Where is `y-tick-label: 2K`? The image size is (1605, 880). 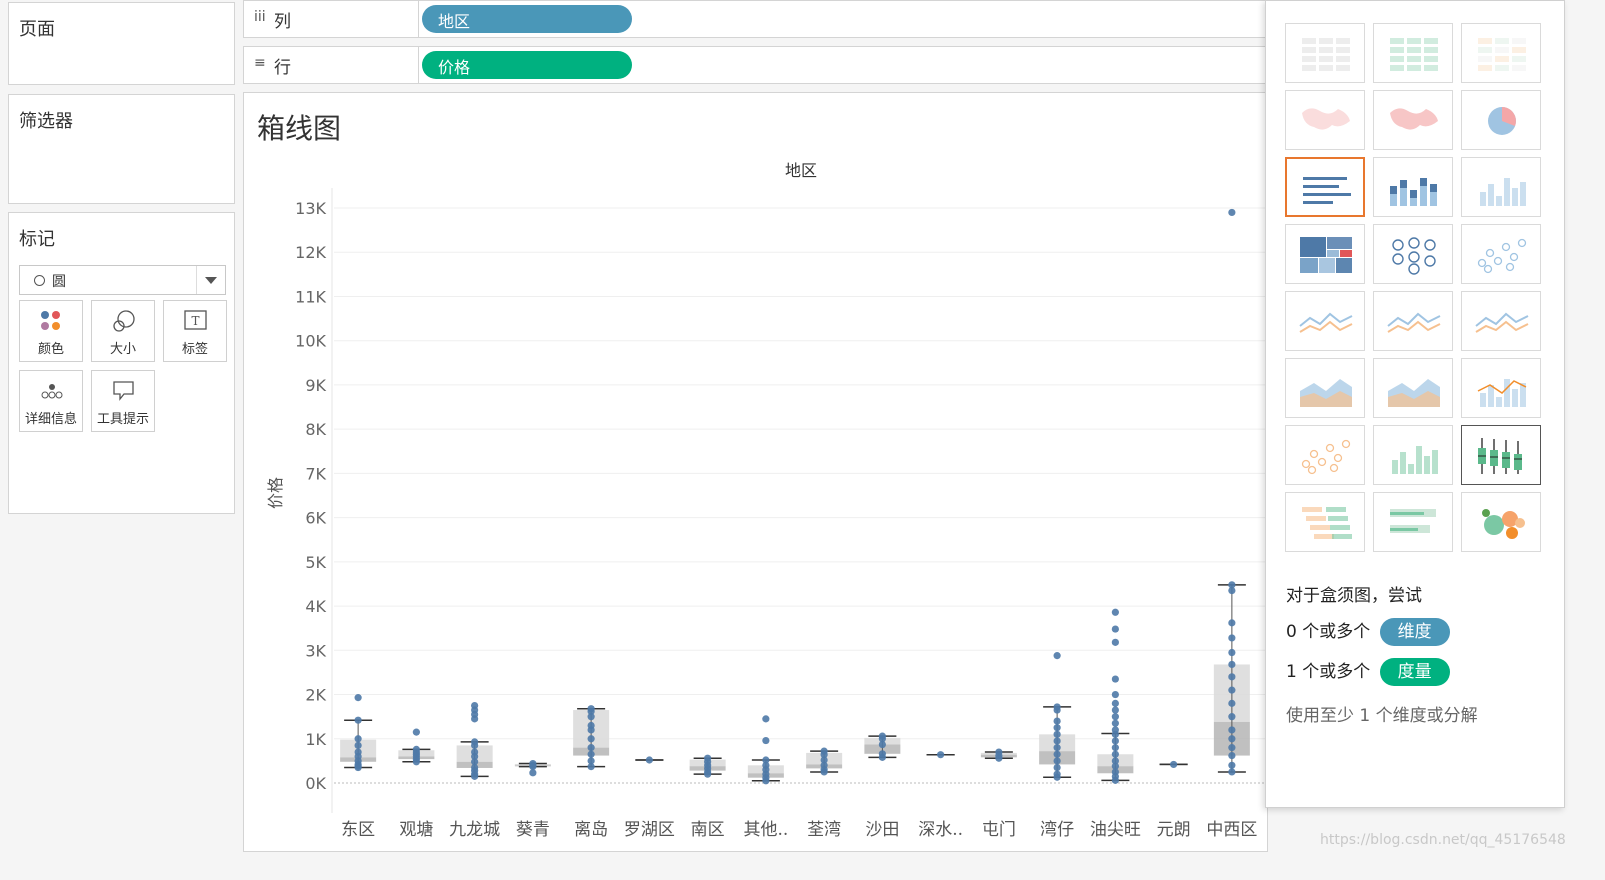 y-tick-label: 2K is located at coordinates (315, 695).